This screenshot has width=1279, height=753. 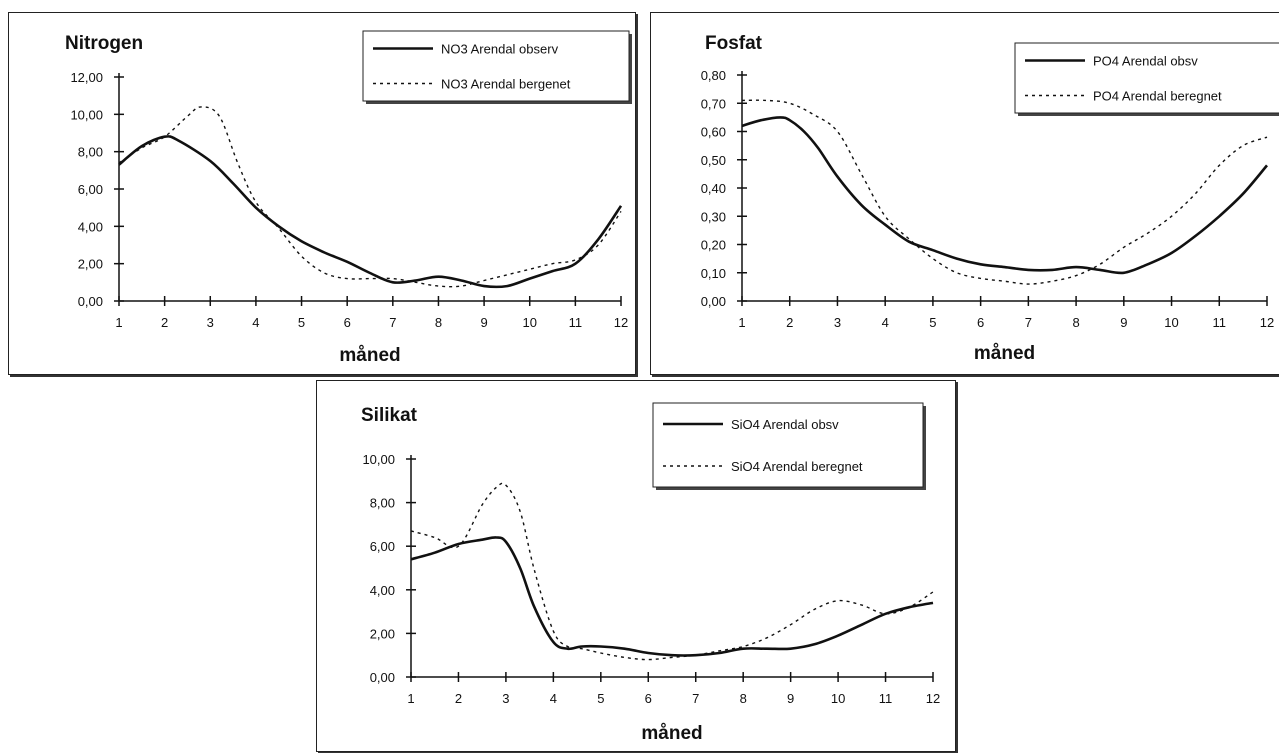 I want to click on legend-label: SiO4 Arendal beregnet, so click(x=797, y=466).